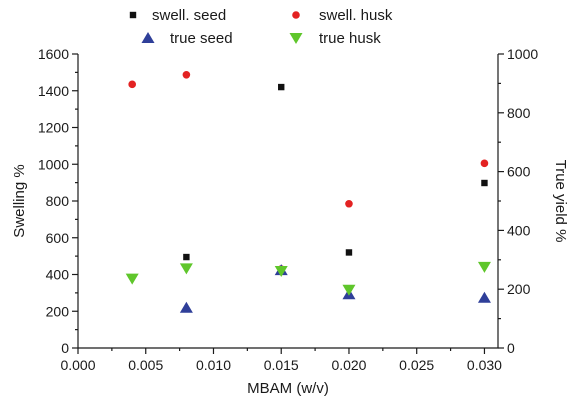 This screenshot has width=568, height=401. I want to click on y-tick-label: 0, so click(65, 348).